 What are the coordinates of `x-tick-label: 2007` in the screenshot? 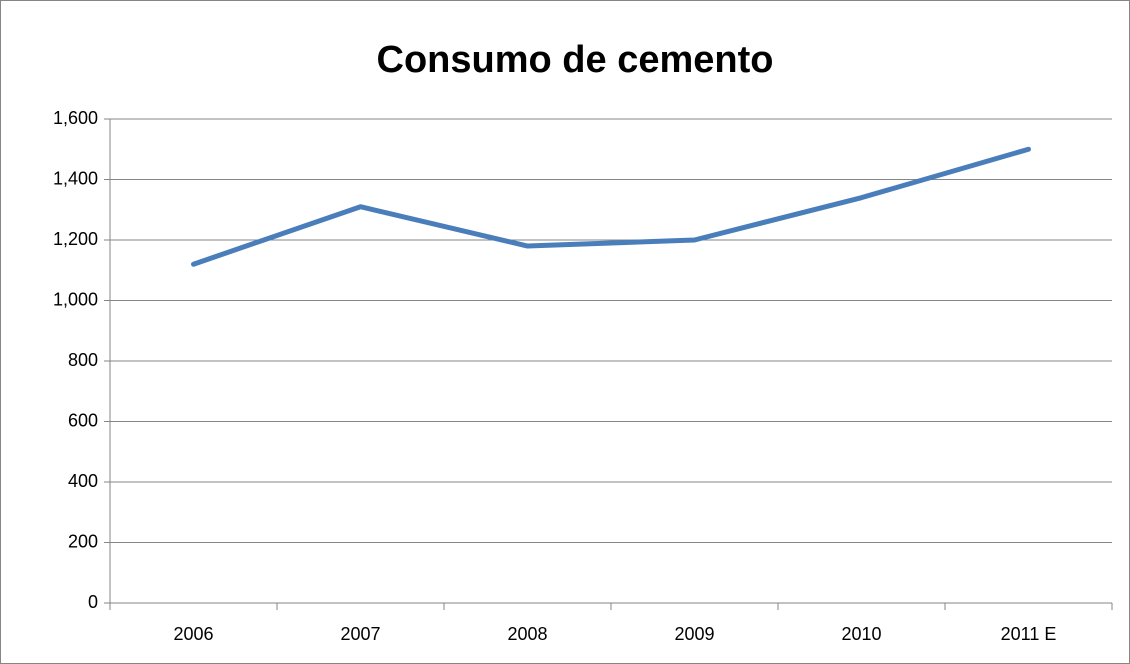 It's located at (360, 634).